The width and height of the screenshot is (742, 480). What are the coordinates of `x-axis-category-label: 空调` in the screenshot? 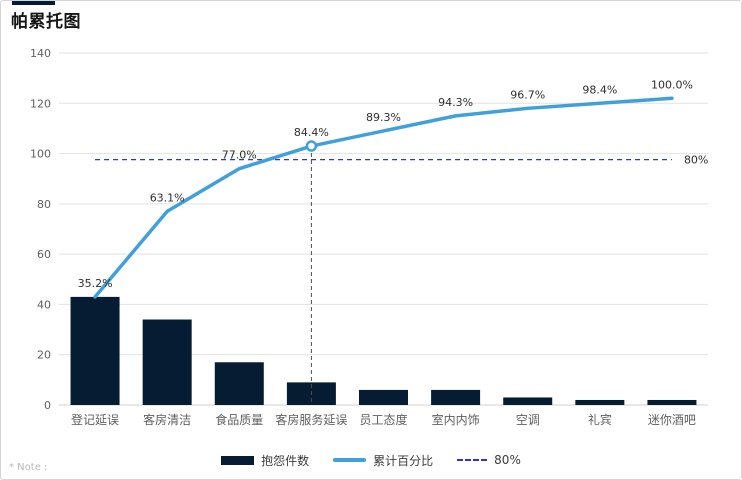 It's located at (528, 420).